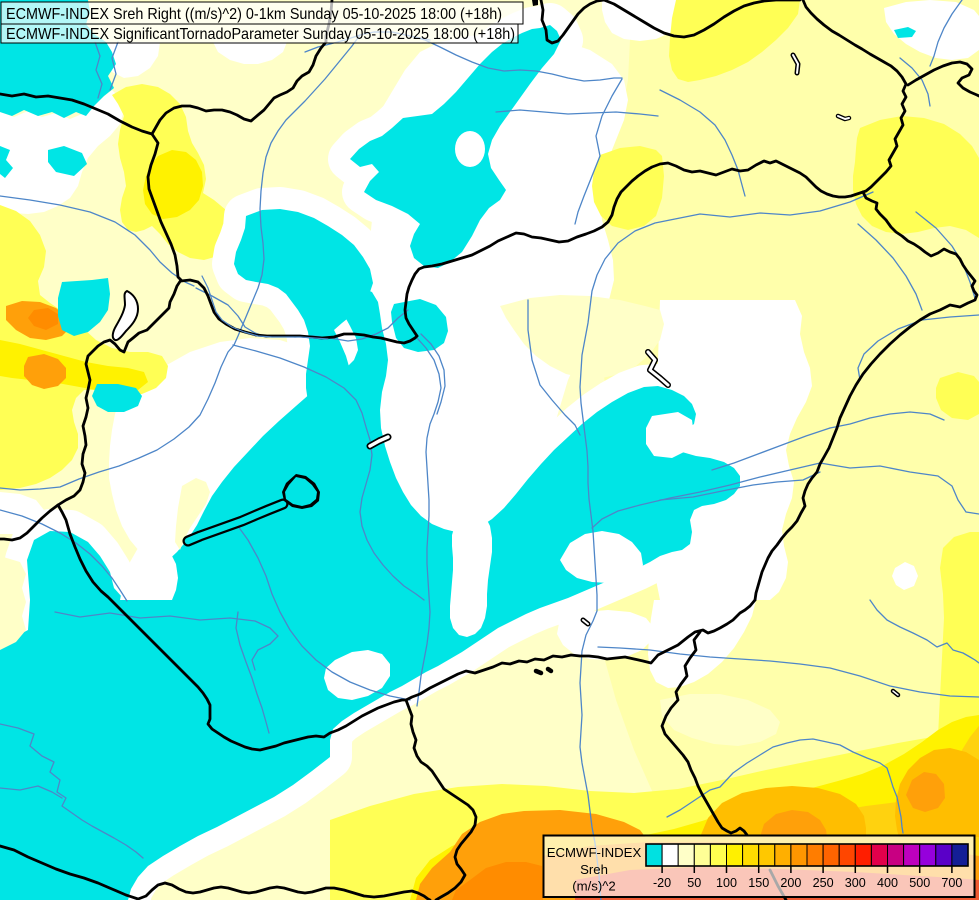  Describe the element at coordinates (594, 886) in the screenshot. I see `svg-text: (m/s)^2` at that location.